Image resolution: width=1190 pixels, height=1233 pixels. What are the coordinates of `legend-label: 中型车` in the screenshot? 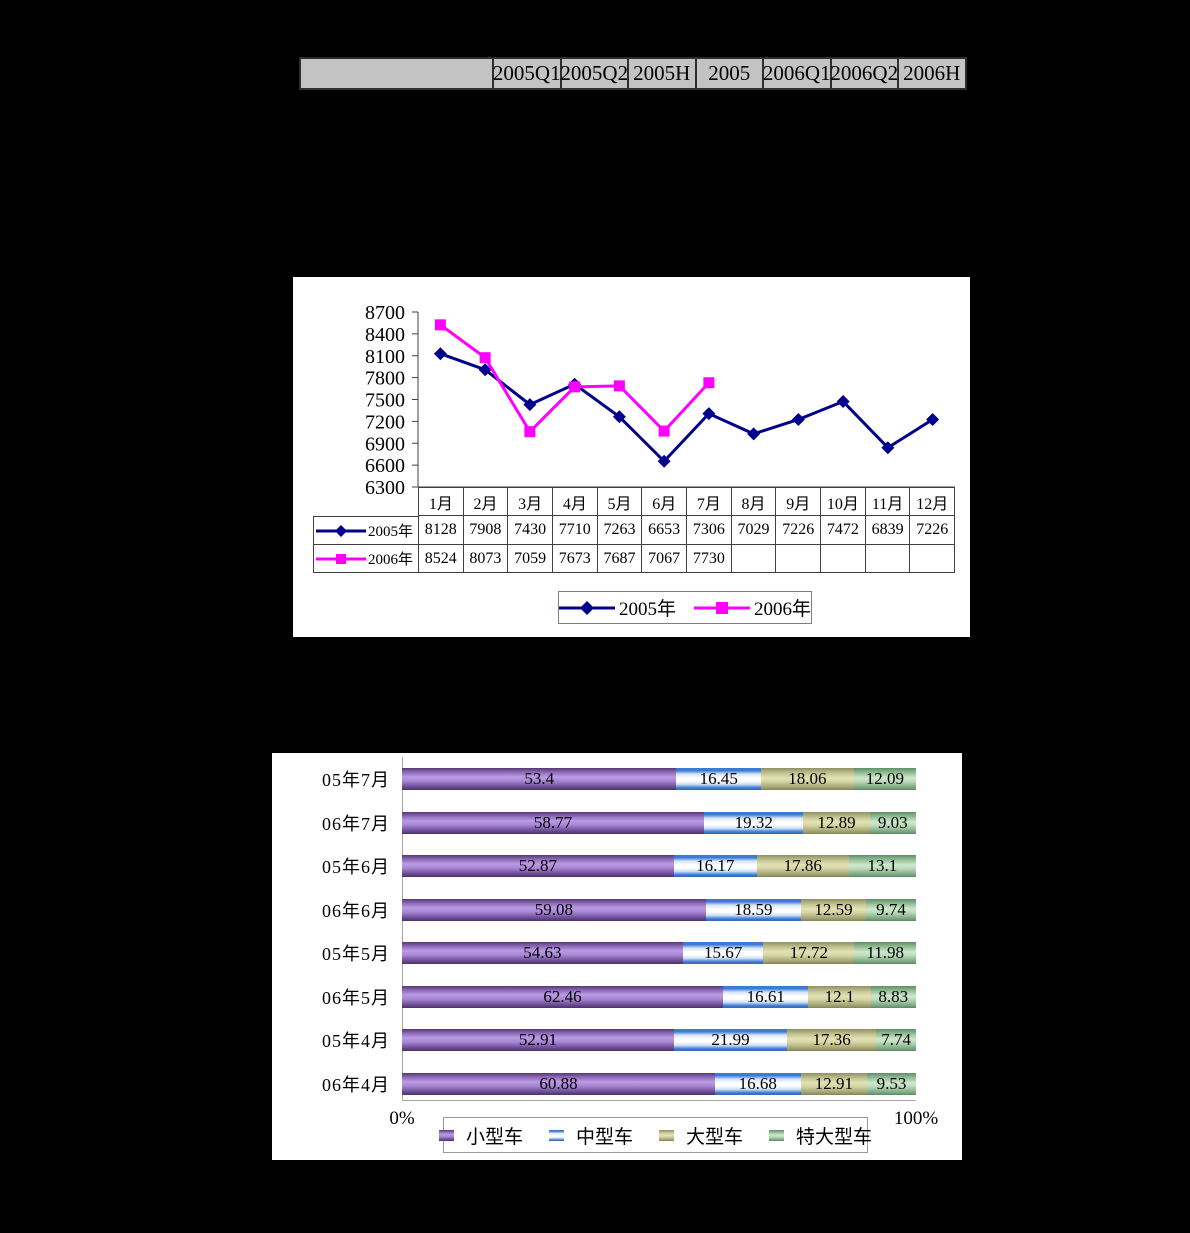 It's located at (604, 1137).